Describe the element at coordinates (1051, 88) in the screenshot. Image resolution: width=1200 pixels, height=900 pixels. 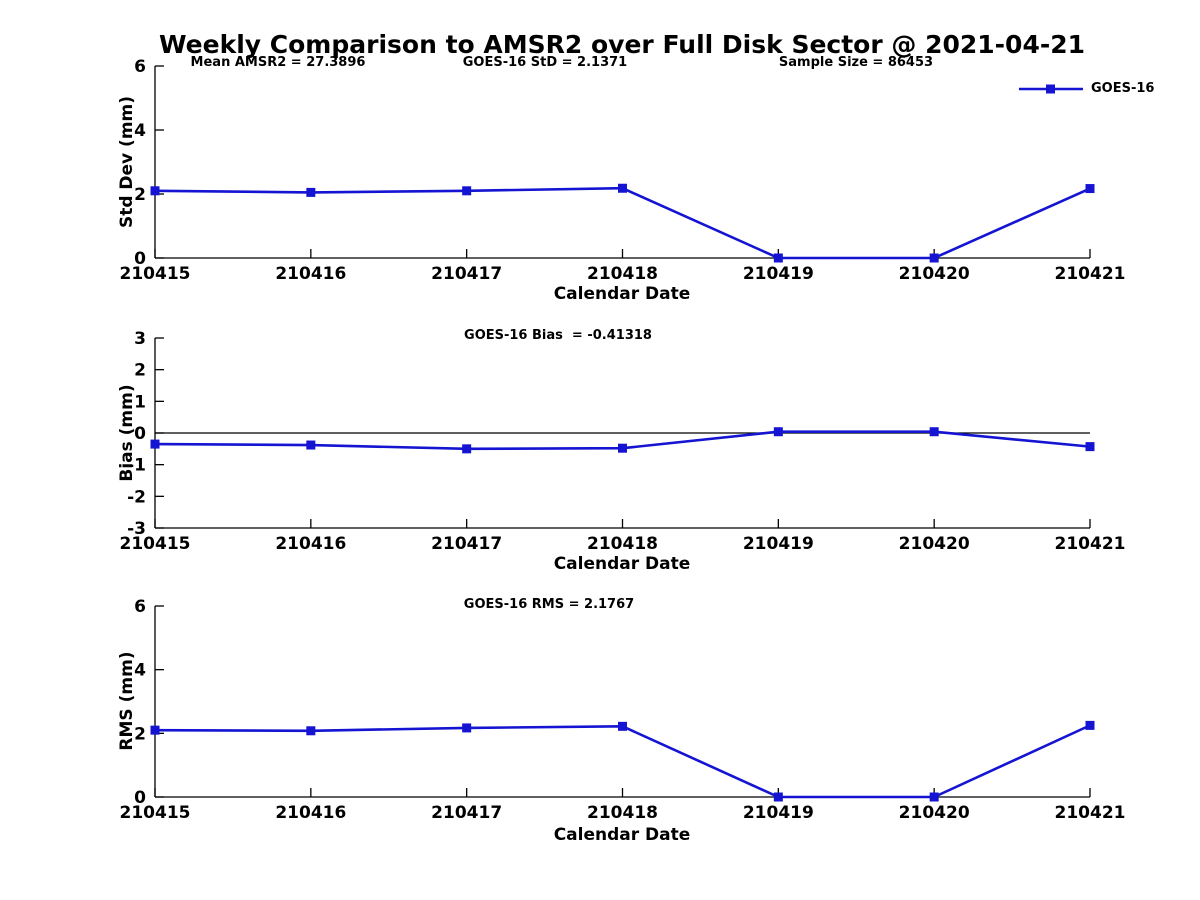
I see `legend-line-marker-icon` at that location.